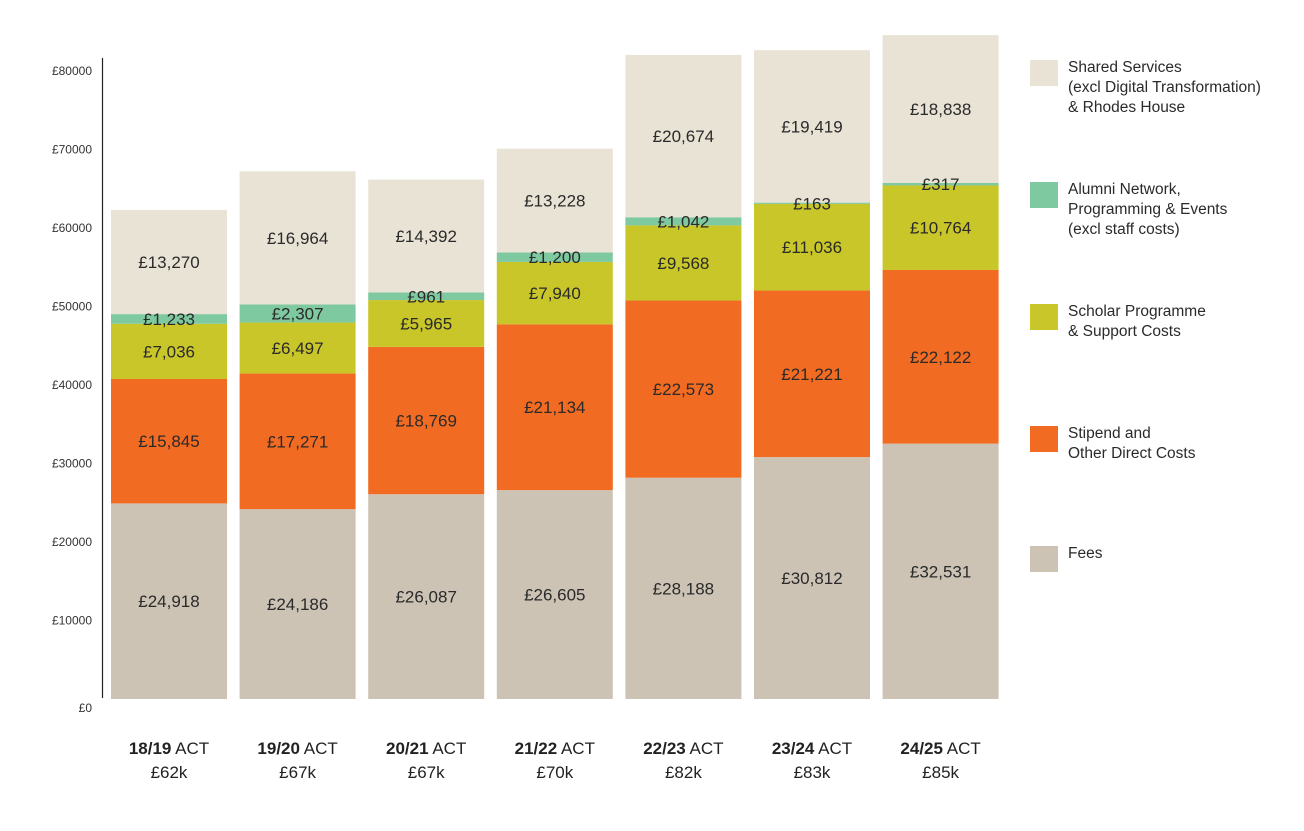  I want to click on data-label: £5,965, so click(426, 323).